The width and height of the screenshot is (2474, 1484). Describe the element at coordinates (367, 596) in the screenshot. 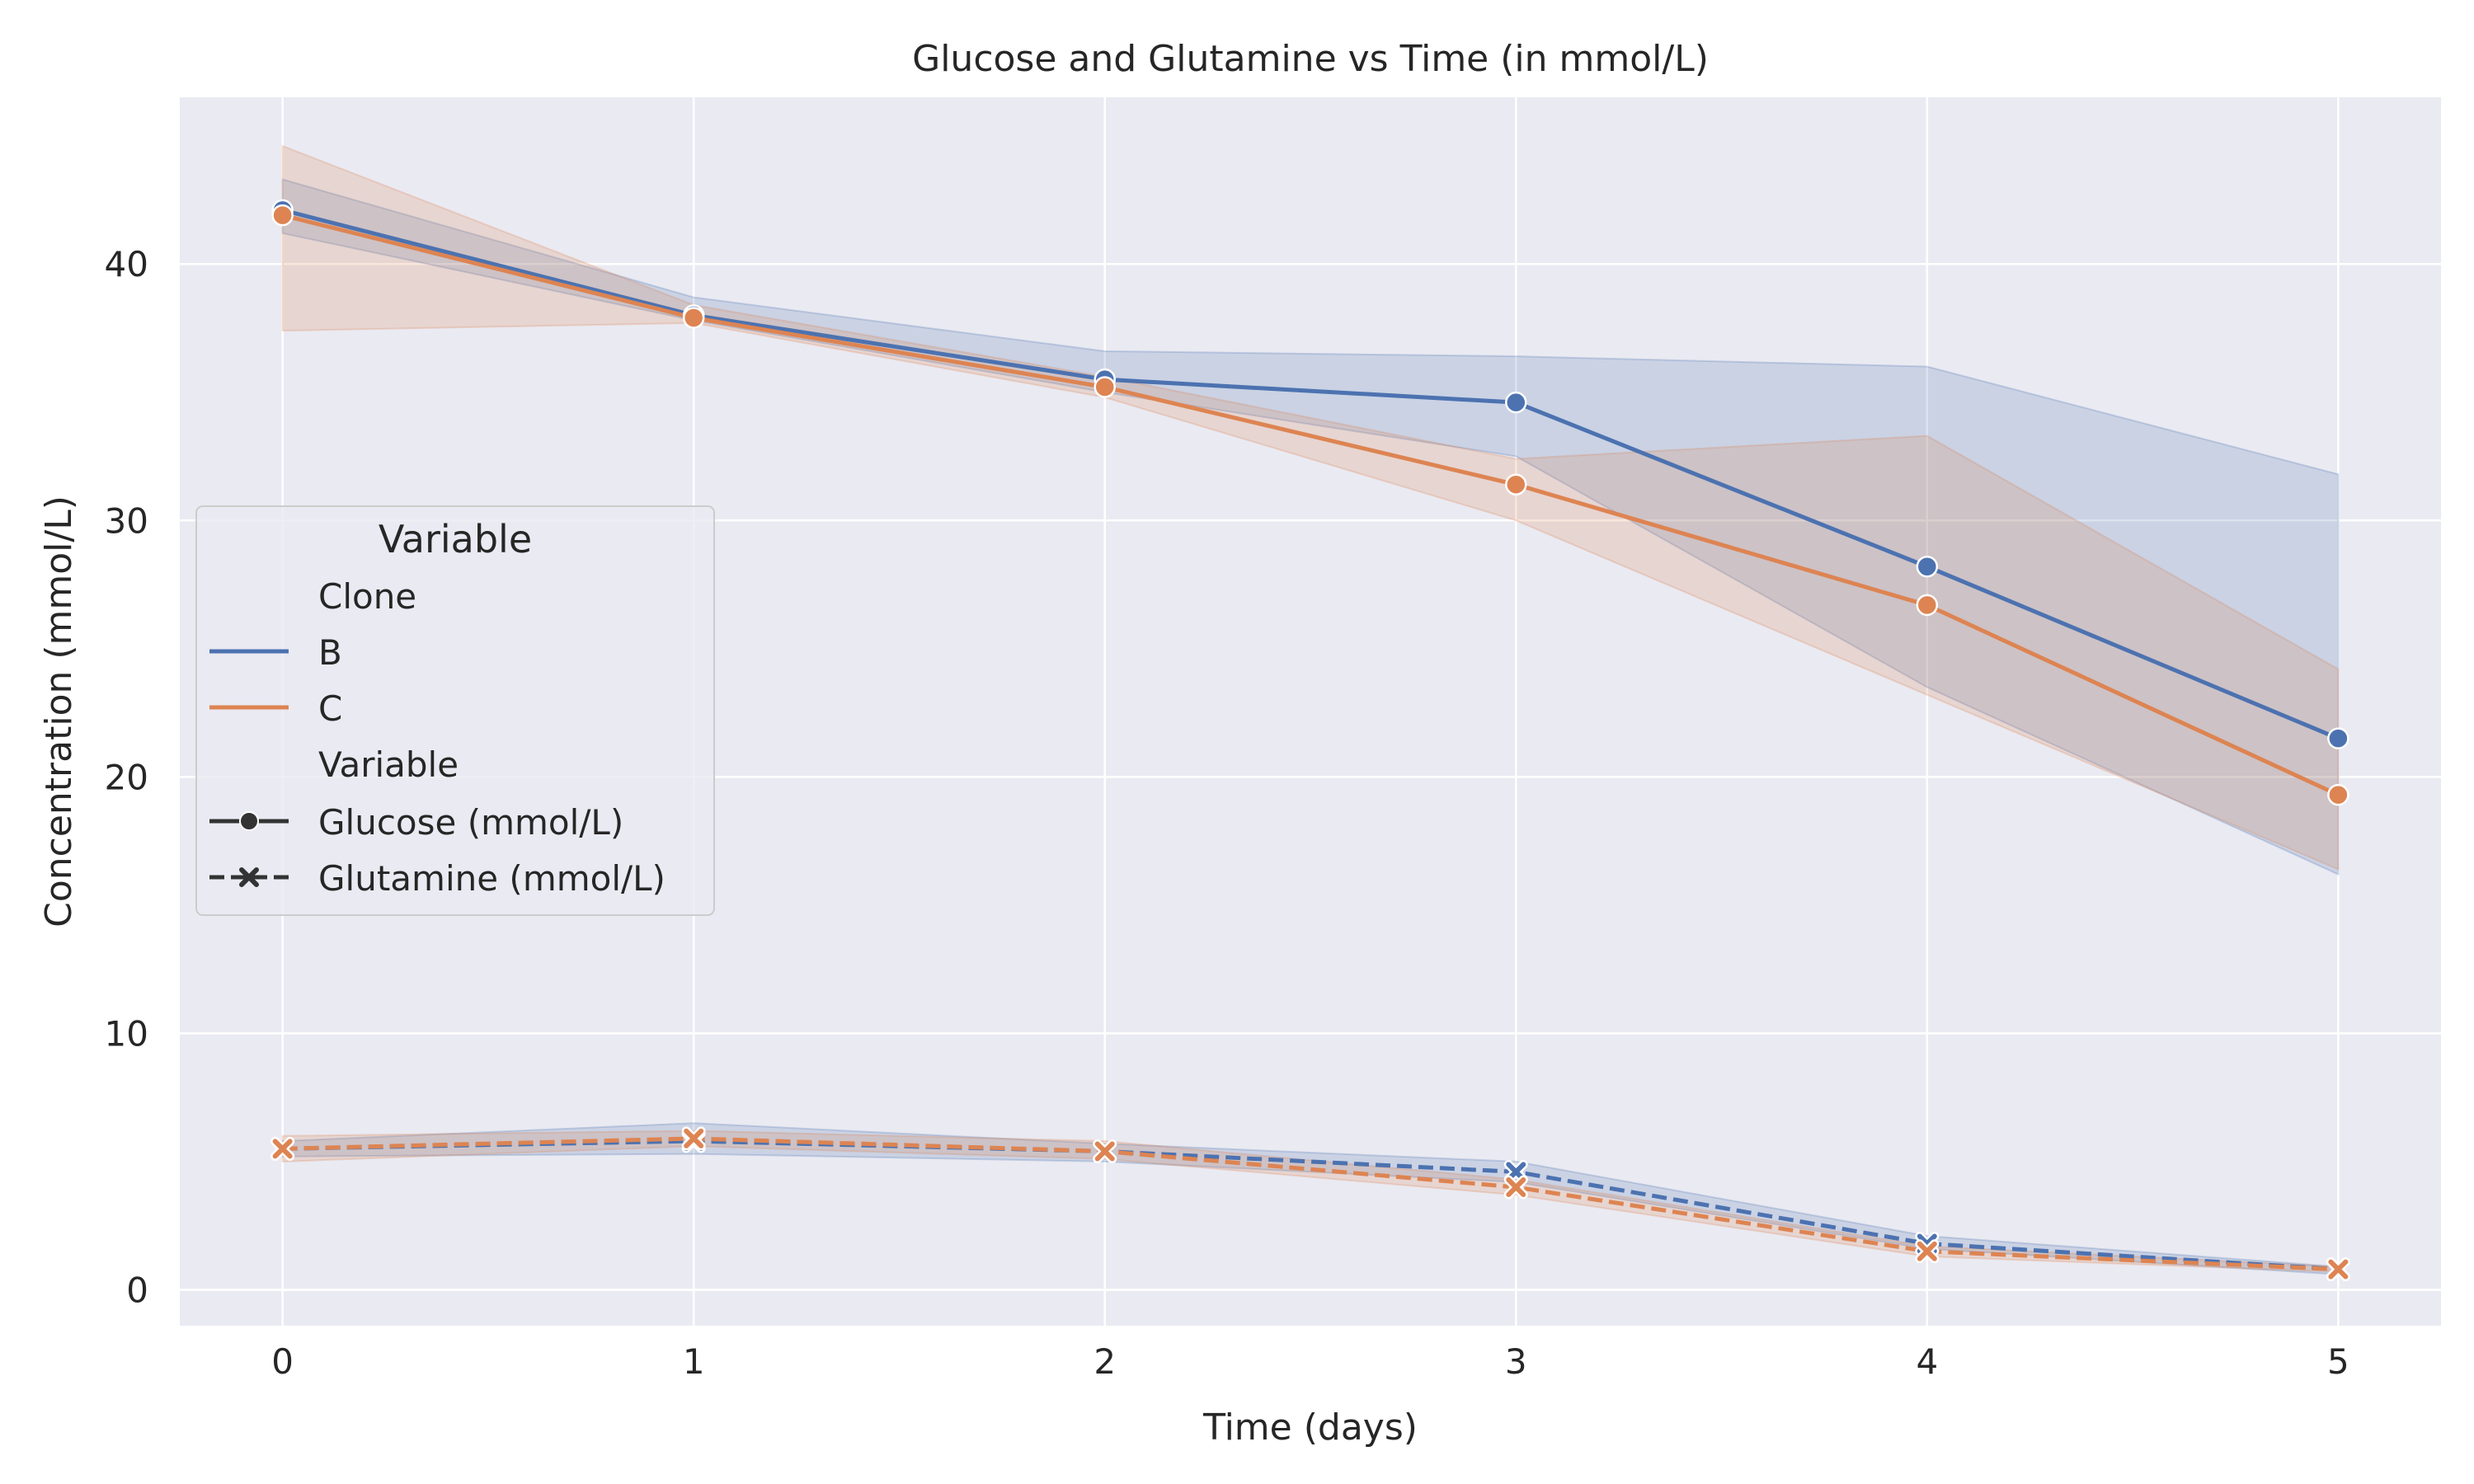

I see `legend-hue-header: Clone` at that location.